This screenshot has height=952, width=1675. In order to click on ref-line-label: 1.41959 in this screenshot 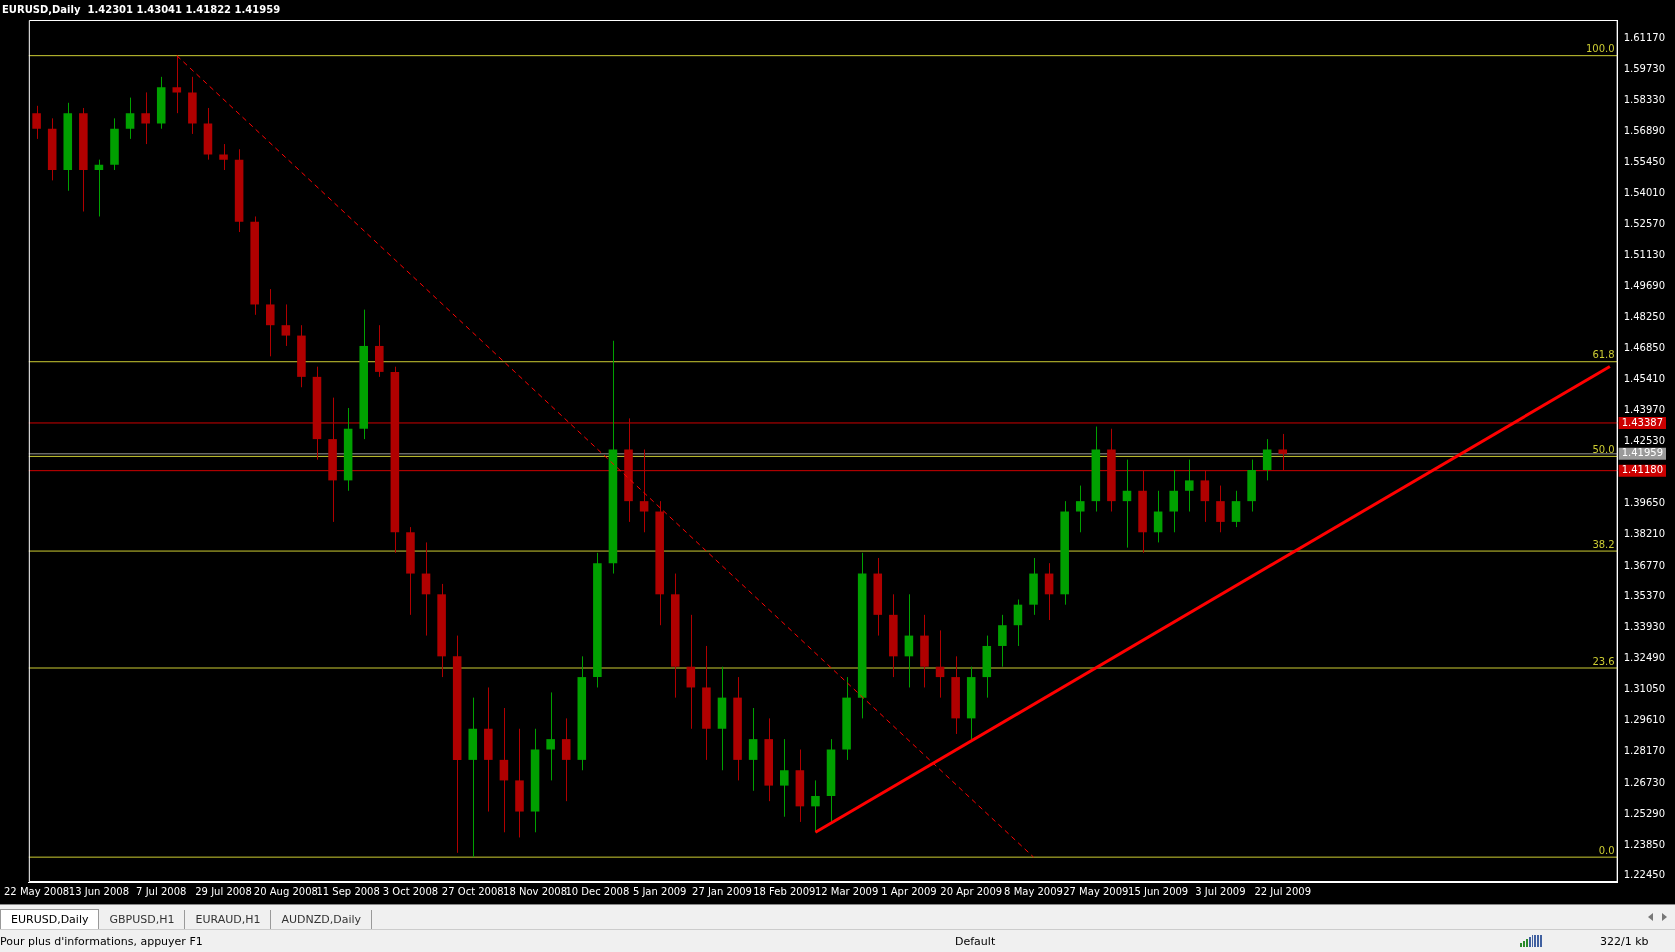, I will do `click(1642, 453)`.